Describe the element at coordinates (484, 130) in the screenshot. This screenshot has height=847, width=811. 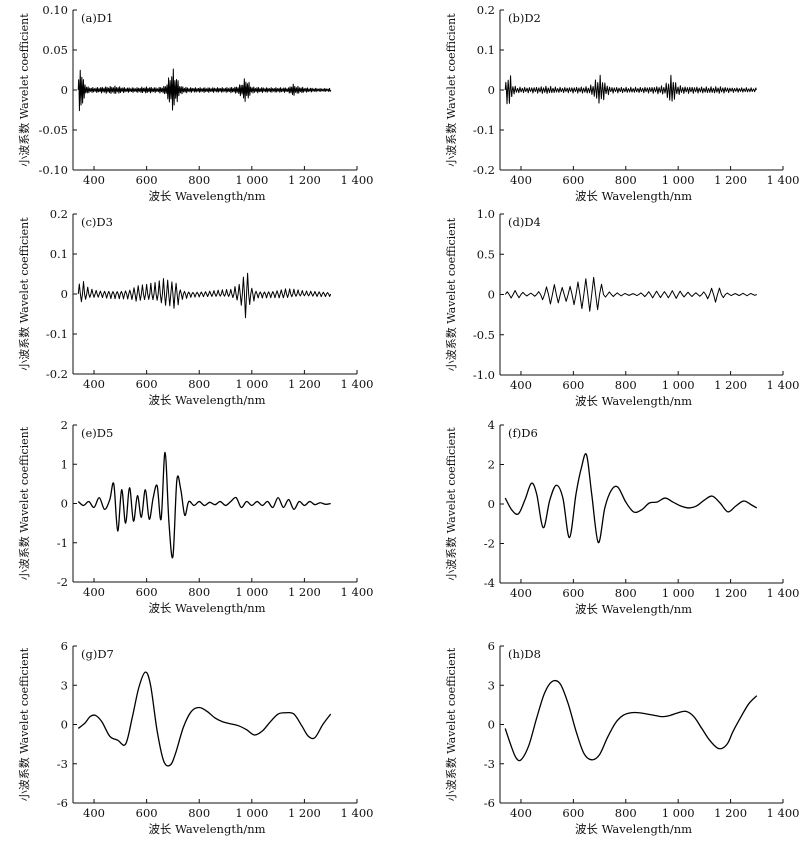
I see `y-tick-label: -0.1` at that location.